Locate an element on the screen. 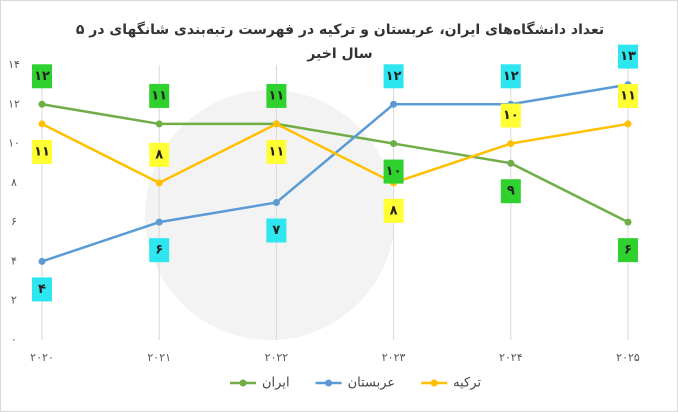 The image size is (678, 412). value-label: ۷ is located at coordinates (276, 230).